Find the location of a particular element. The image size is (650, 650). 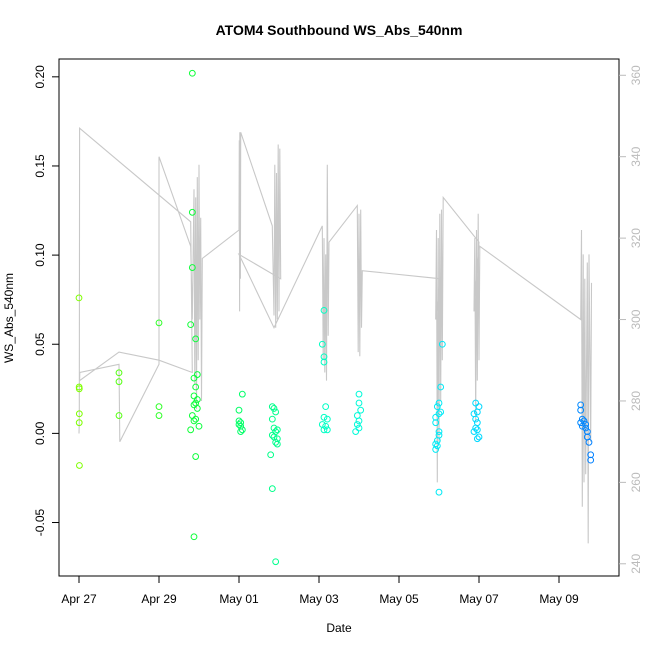

right-y-tick-label: 320 is located at coordinates (636, 238).